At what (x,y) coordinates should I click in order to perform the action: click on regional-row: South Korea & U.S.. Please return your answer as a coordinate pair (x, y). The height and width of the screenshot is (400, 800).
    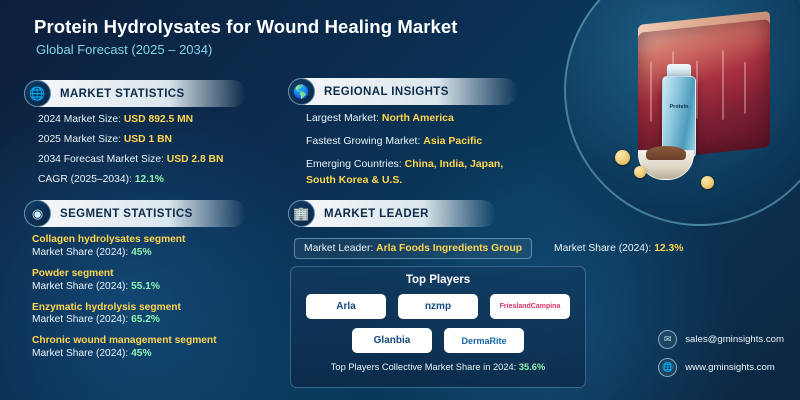
    Looking at the image, I should click on (404, 180).